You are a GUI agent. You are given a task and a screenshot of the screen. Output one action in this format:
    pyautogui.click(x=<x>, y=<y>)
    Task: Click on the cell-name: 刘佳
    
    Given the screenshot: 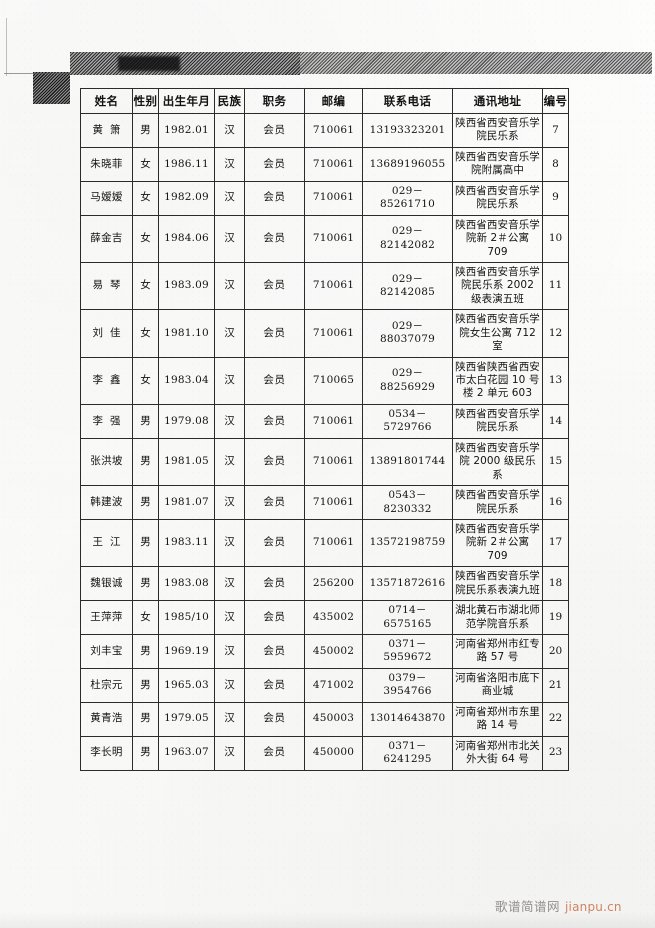 What is the action you would take?
    pyautogui.click(x=106, y=333)
    